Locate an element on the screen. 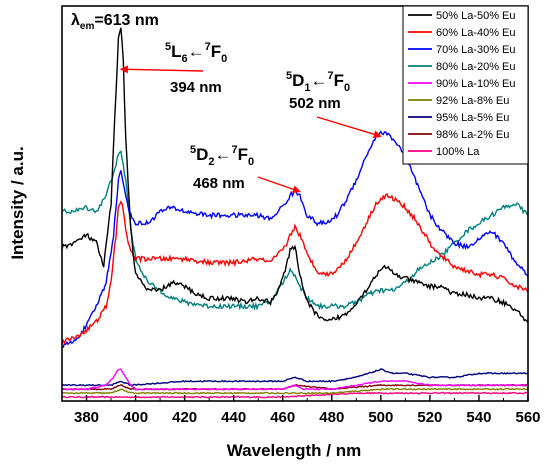 This screenshot has height=468, width=550. legend-label-1: 50% La-50% Eu is located at coordinates (476, 16).